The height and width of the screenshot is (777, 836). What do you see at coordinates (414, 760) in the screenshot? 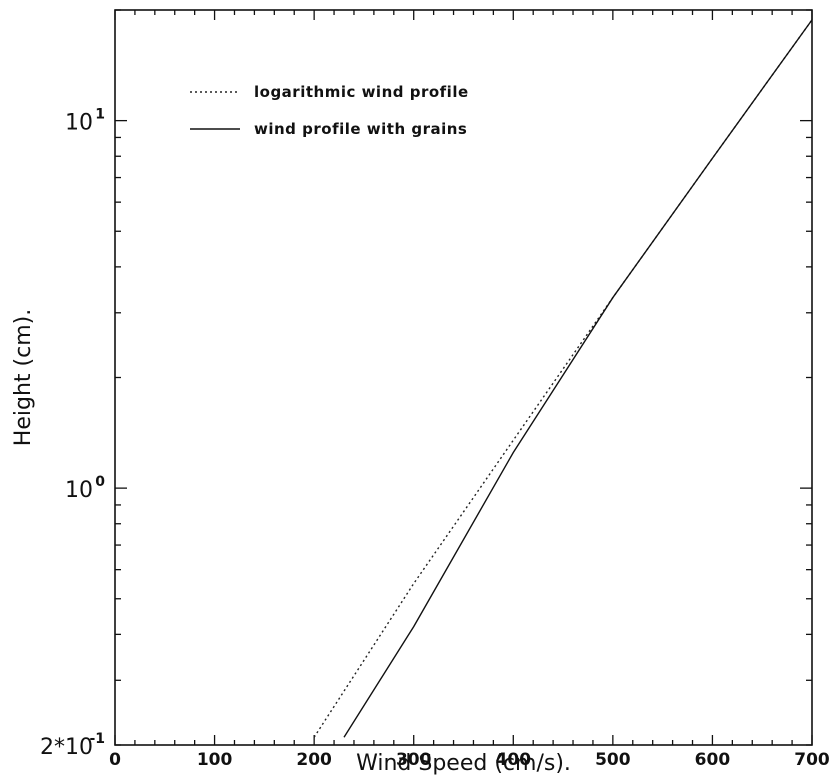
I see `x-tick-label: 300` at bounding box center [414, 760].